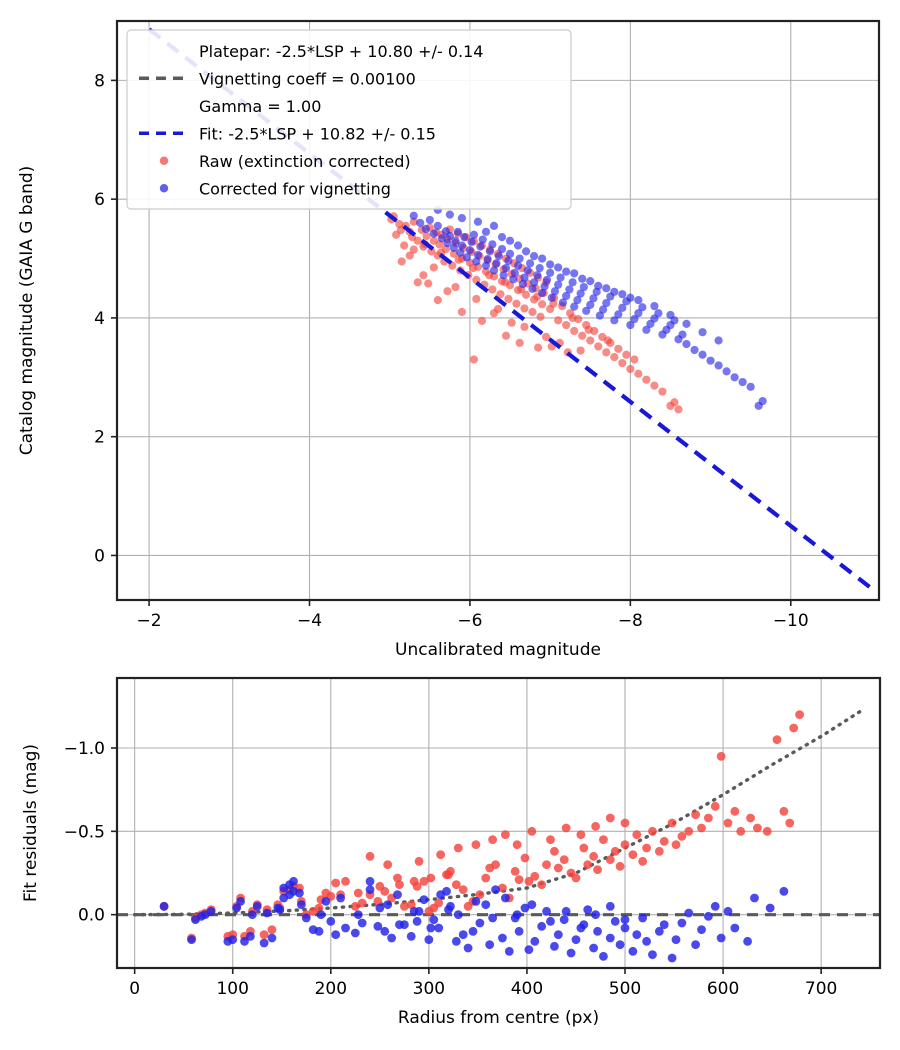 The height and width of the screenshot is (1050, 900). What do you see at coordinates (535, 313) in the screenshot?
I see `series-raw-extinction-corrected` at bounding box center [535, 313].